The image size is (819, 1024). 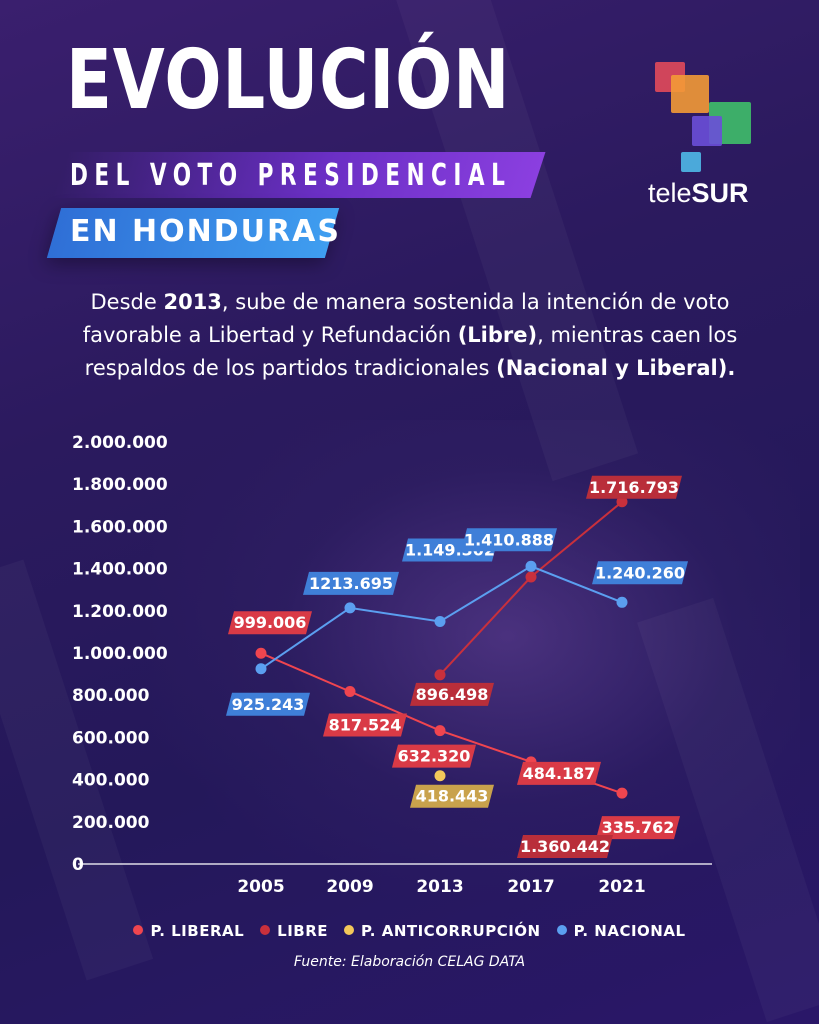 I want to click on anticorrupcion-data-label-box, so click(x=452, y=796).